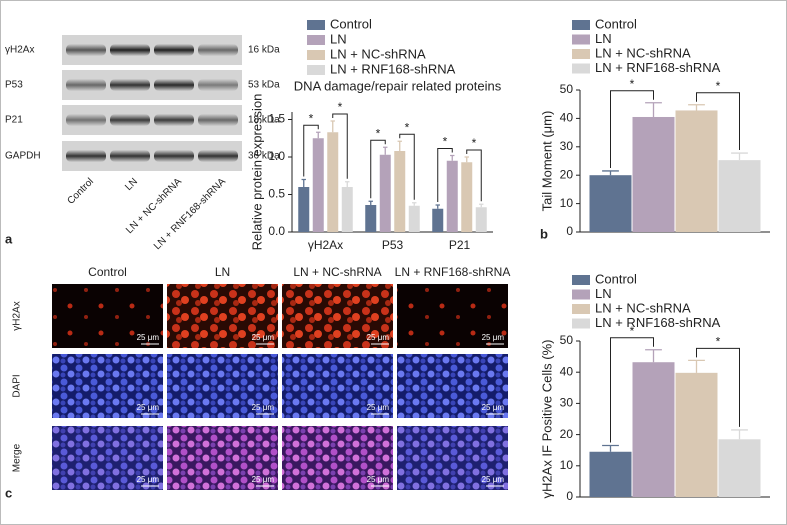  Describe the element at coordinates (276, 156) in the screenshot. I see `y-tick-label: 1.0` at that location.